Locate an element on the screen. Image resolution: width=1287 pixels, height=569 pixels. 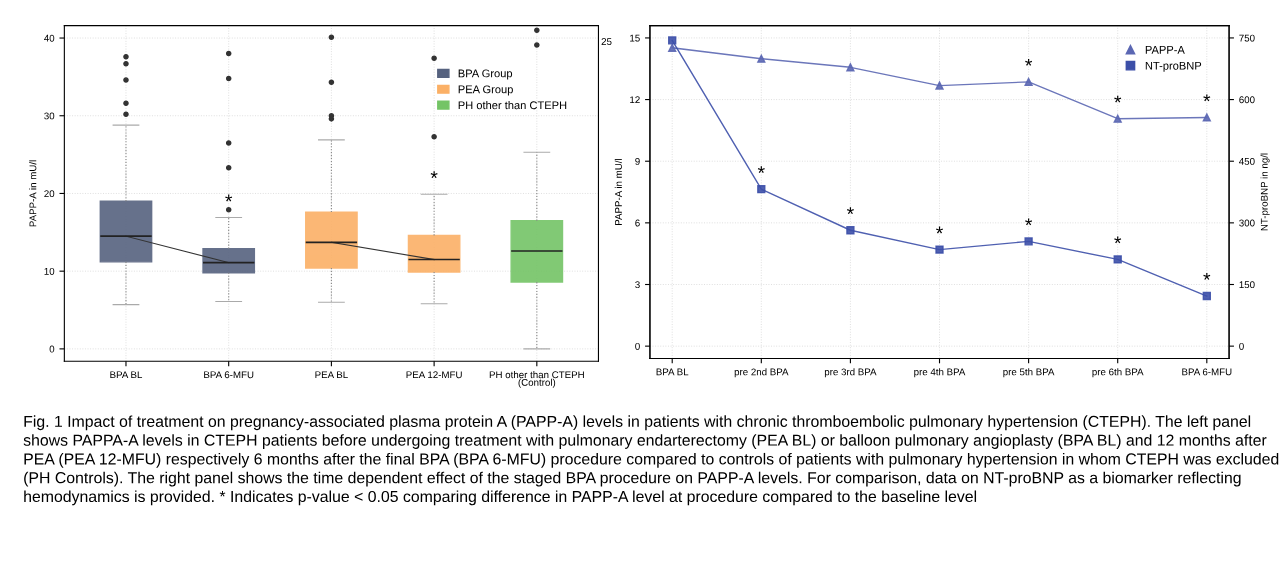
x-tick-label: pre 2nd BPA is located at coordinates (761, 373).